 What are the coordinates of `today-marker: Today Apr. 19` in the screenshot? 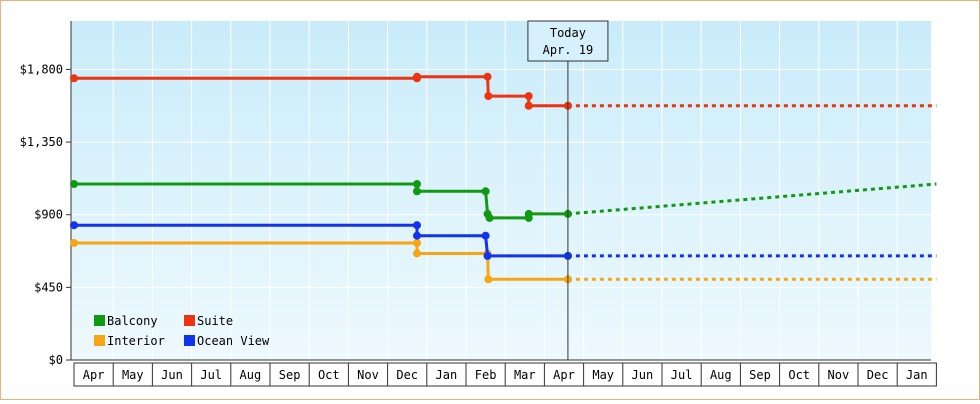 It's located at (568, 190).